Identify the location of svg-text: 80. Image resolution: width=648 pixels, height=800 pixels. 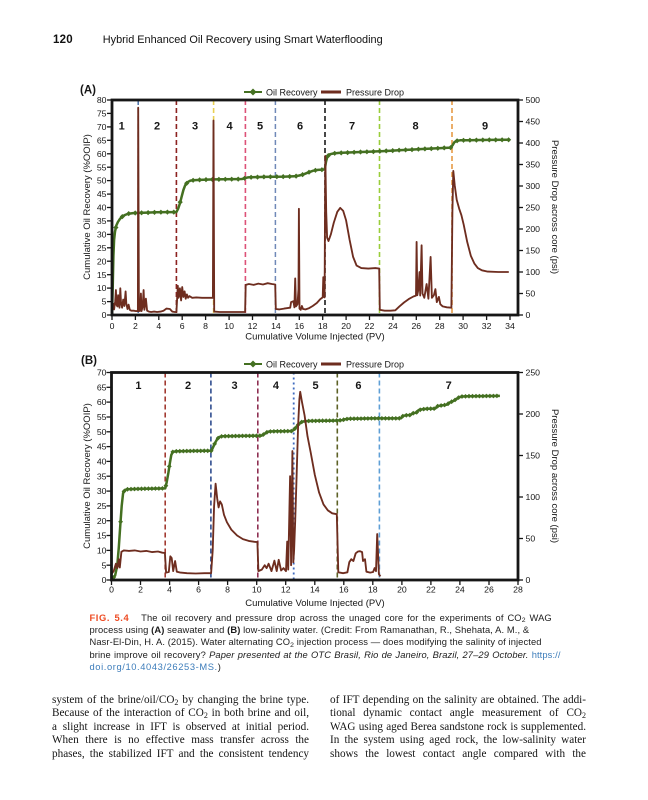
(102, 100).